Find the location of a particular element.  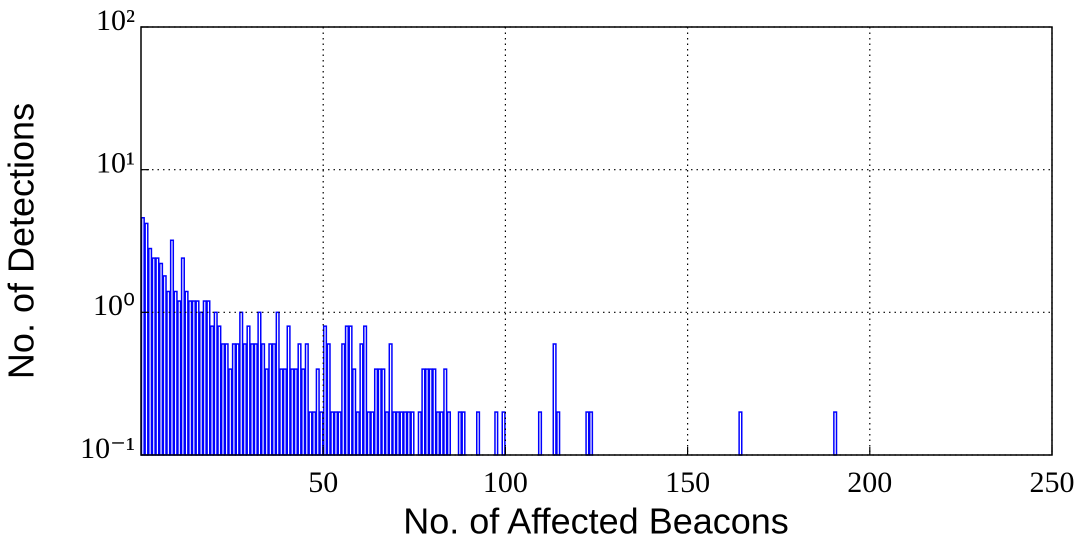

y-tick-label: 10¹ is located at coordinates (115, 163).